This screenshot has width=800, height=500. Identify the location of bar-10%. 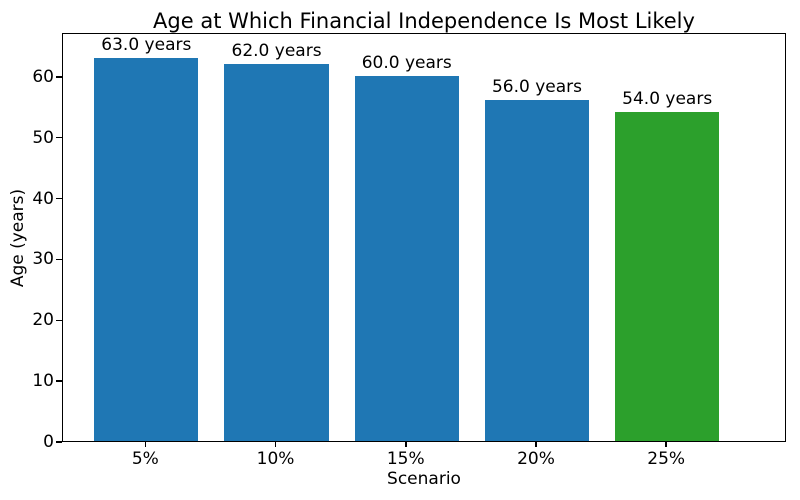
(276, 252).